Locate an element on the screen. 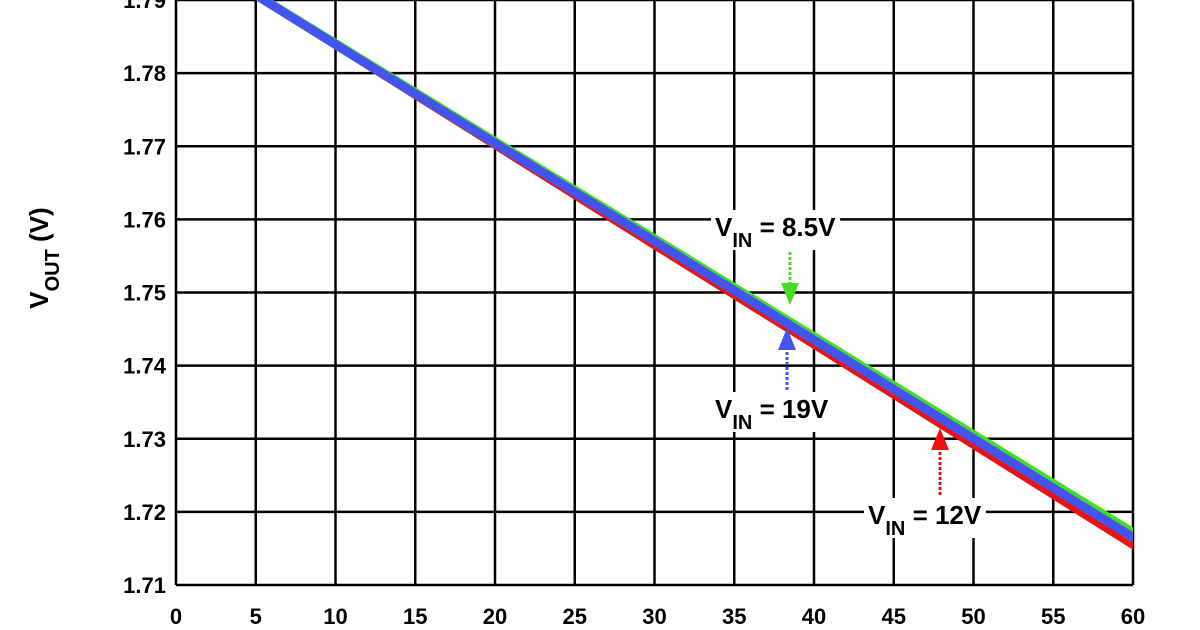  x-tick-label: 35 is located at coordinates (734, 616).